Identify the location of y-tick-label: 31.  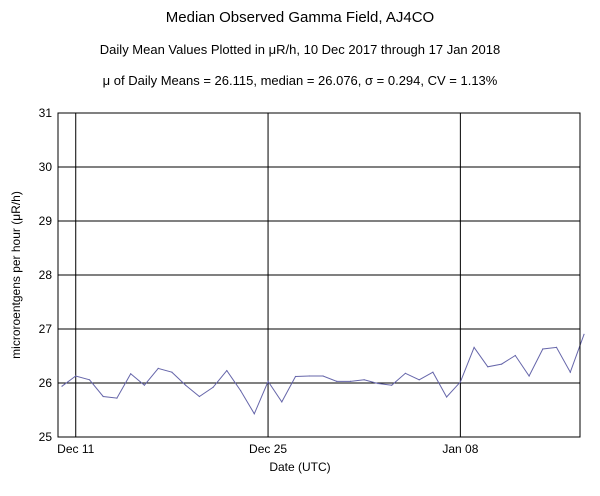
(46, 113).